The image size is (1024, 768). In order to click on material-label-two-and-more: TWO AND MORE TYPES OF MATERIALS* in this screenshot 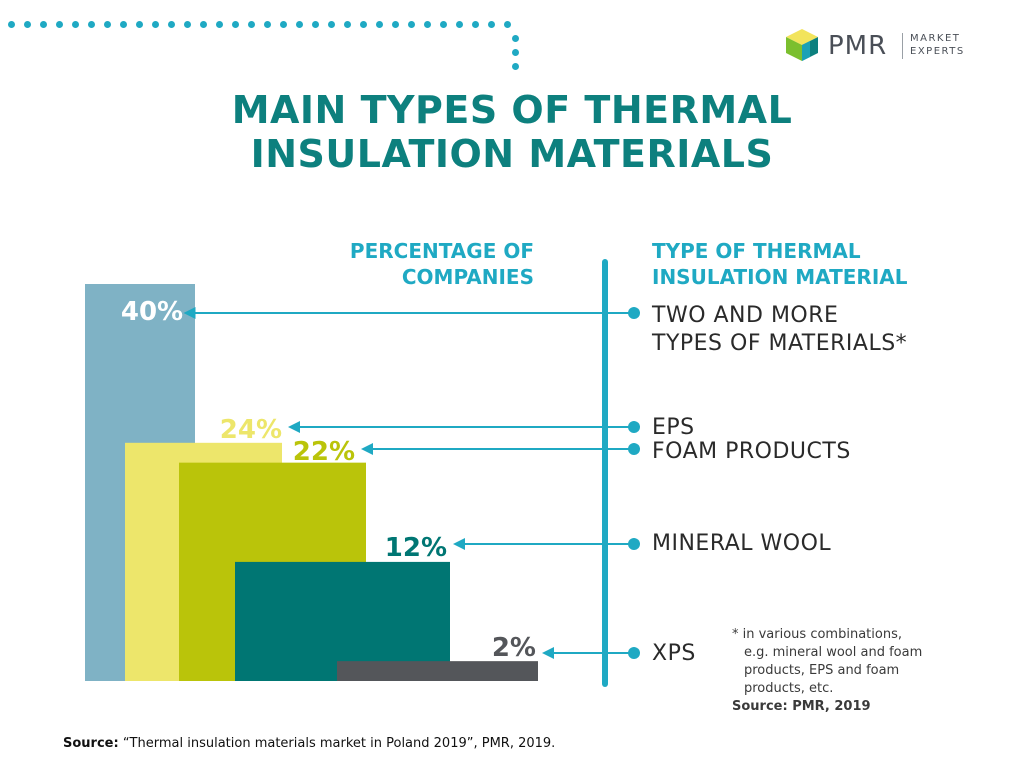, I will do `click(779, 330)`.